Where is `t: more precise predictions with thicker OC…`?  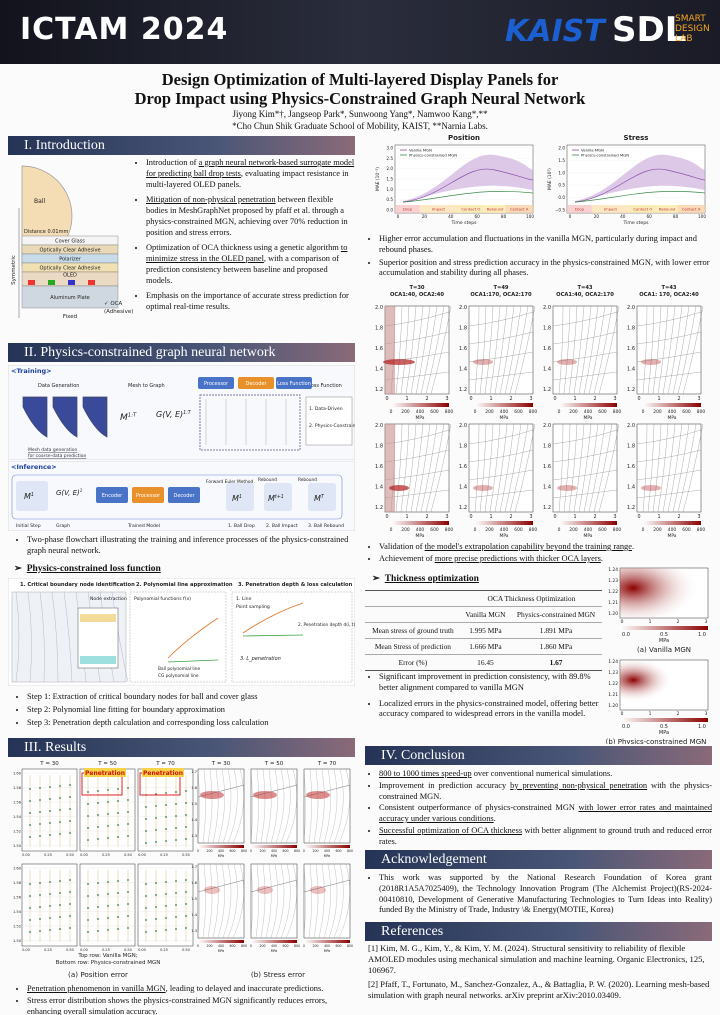
t: more precise predictions with thicker OC… is located at coordinates (517, 558).